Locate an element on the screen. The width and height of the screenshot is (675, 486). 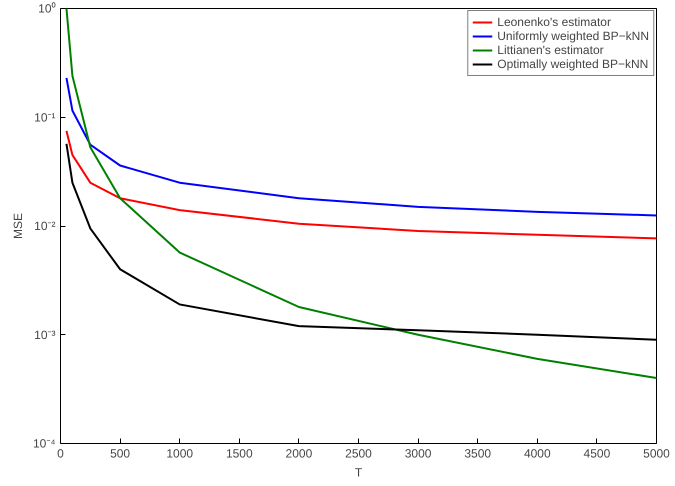
x-tick-label: 1500 is located at coordinates (239, 453).